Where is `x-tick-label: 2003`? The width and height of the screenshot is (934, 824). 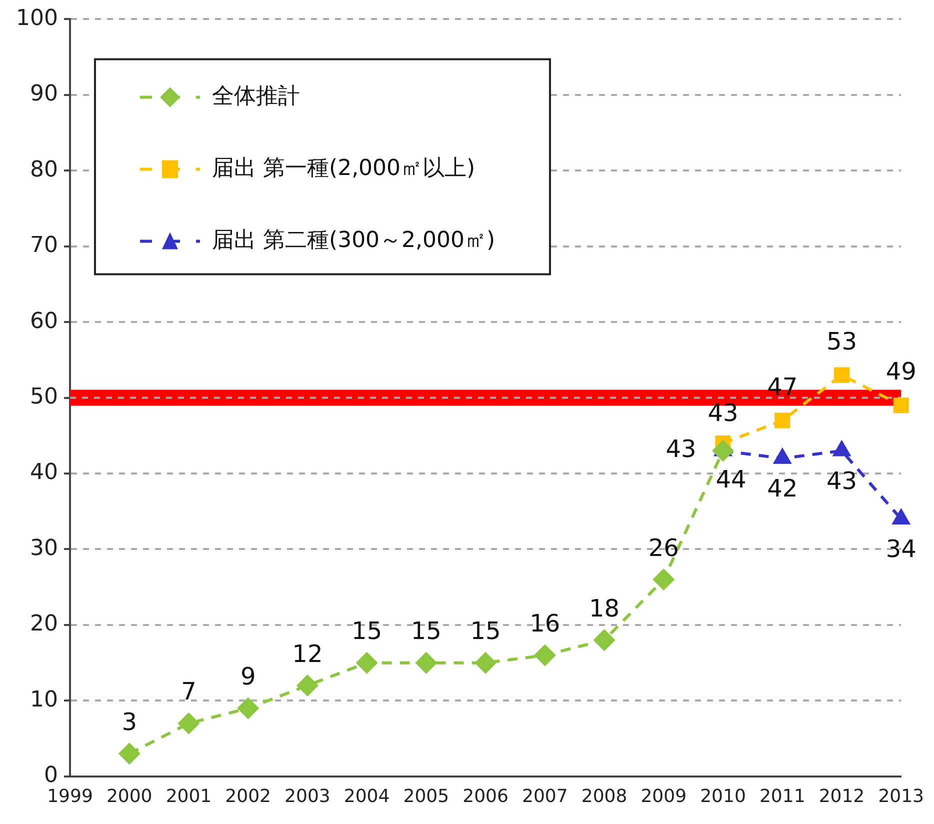 x-tick-label: 2003 is located at coordinates (307, 796).